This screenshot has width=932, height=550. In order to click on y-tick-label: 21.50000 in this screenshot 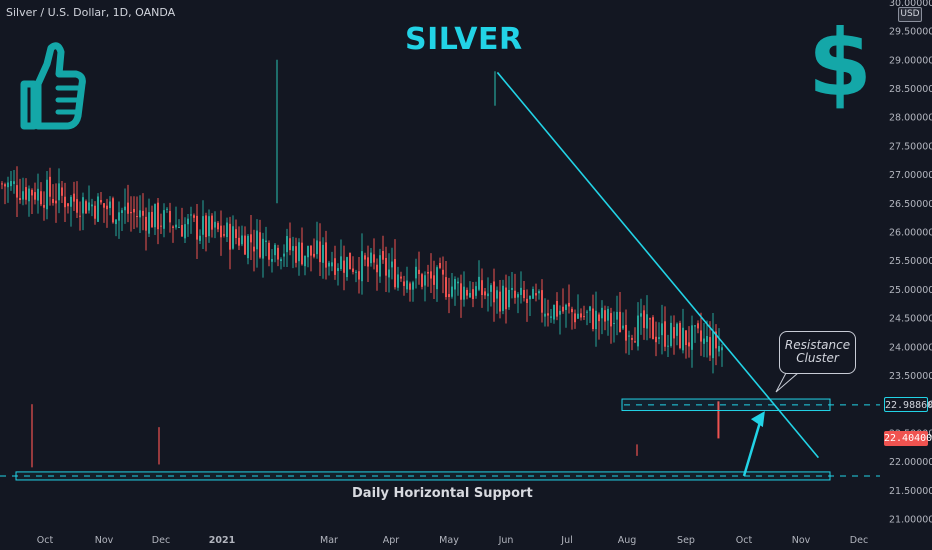, I will do `click(910, 491)`.